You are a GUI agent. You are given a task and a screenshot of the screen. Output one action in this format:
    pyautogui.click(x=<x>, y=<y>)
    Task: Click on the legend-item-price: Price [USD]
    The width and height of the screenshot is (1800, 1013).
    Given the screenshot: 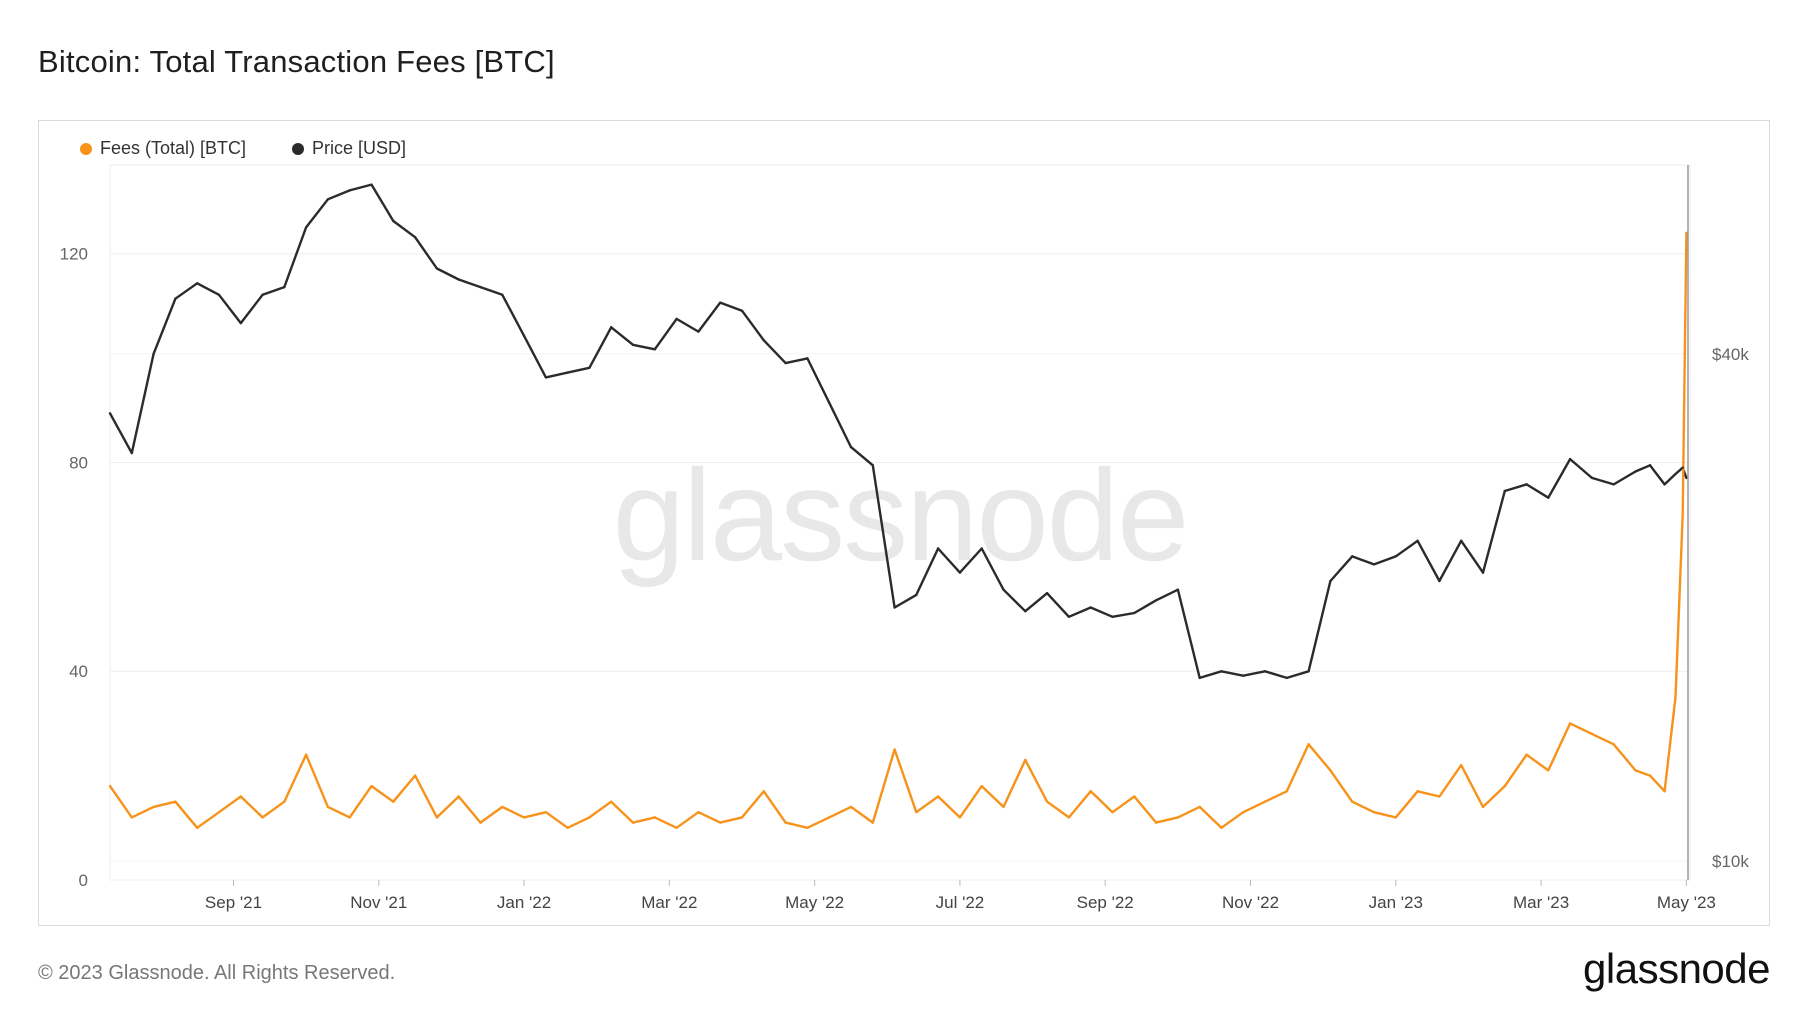 What is the action you would take?
    pyautogui.click(x=349, y=148)
    